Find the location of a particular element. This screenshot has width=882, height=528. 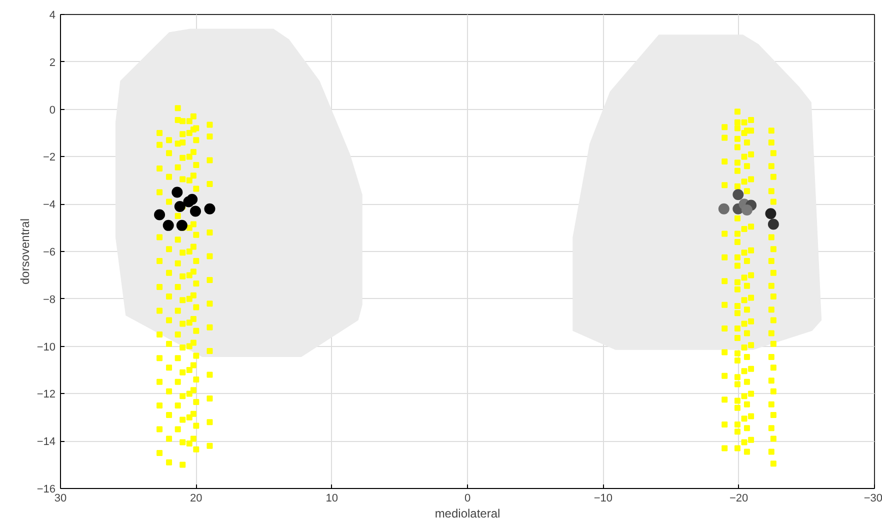

y-tick-label: −12 is located at coordinates (46, 394).